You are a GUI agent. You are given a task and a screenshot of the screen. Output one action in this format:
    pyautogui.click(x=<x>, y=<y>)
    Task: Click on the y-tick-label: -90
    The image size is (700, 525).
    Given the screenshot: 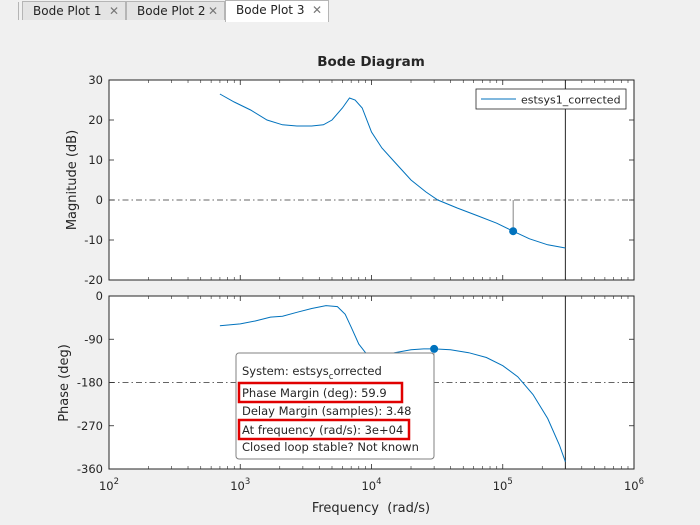 What is the action you would take?
    pyautogui.click(x=93, y=339)
    